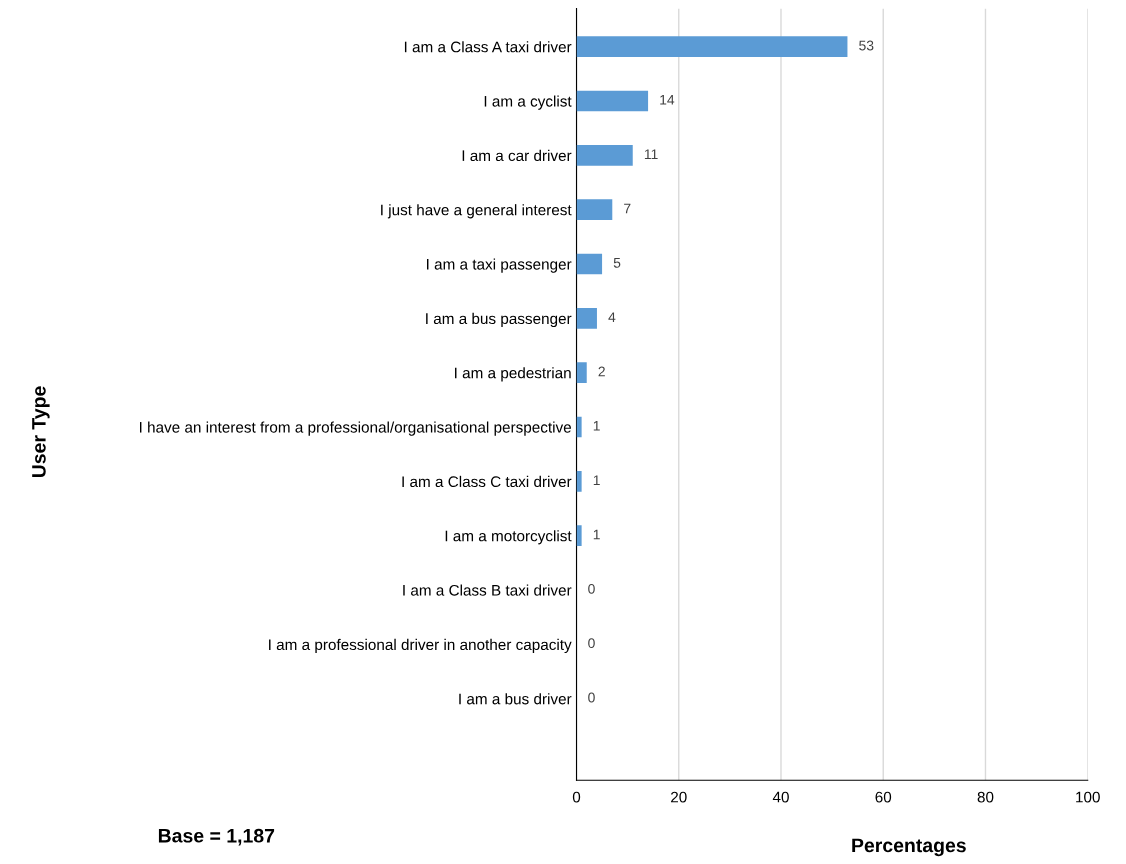  I want to click on x-tick-label: 0, so click(576, 797).